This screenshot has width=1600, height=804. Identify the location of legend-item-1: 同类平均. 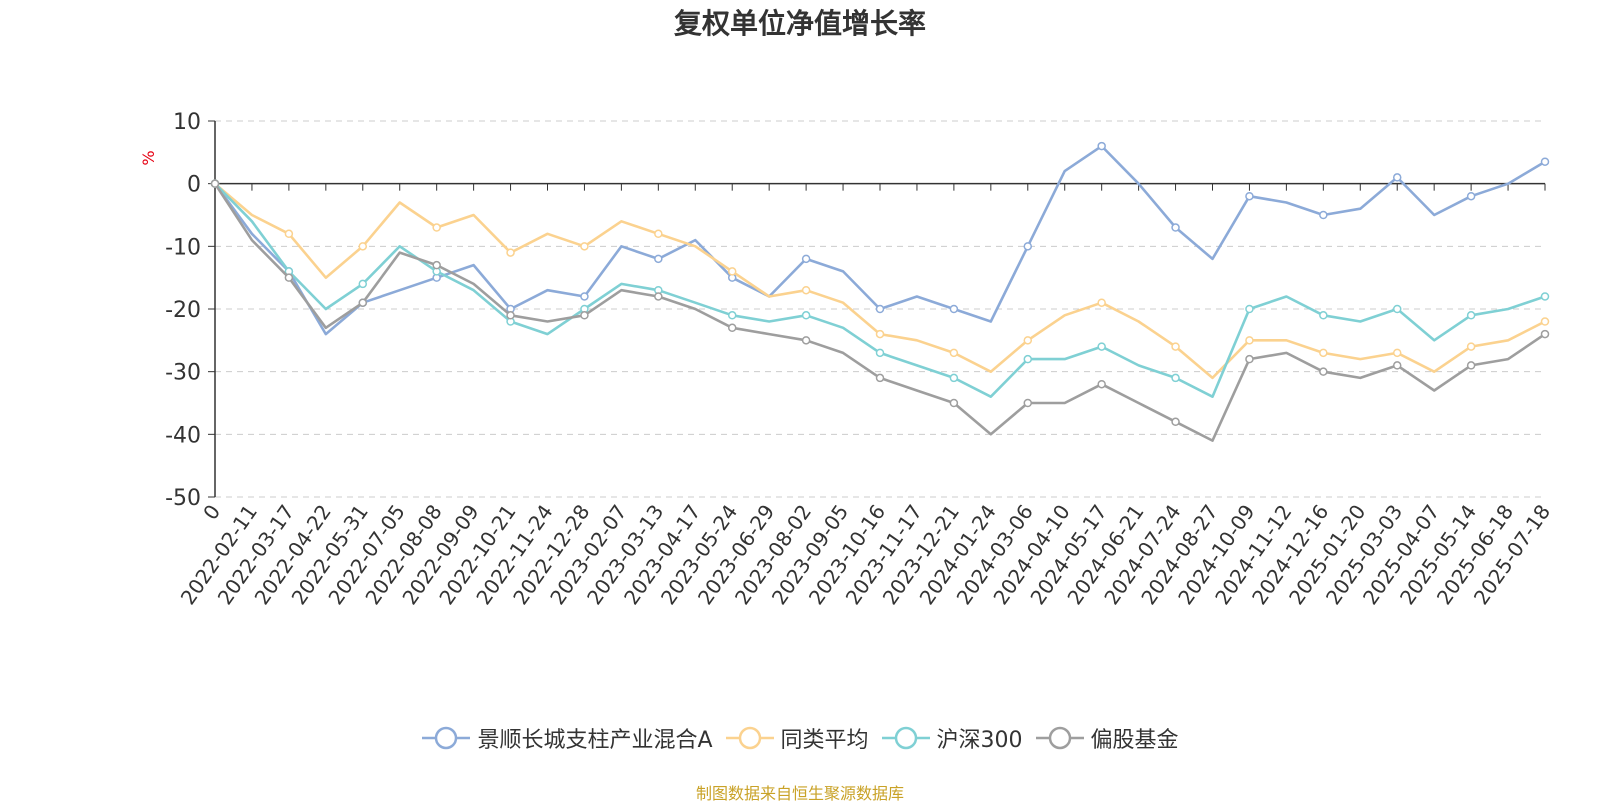
(797, 738).